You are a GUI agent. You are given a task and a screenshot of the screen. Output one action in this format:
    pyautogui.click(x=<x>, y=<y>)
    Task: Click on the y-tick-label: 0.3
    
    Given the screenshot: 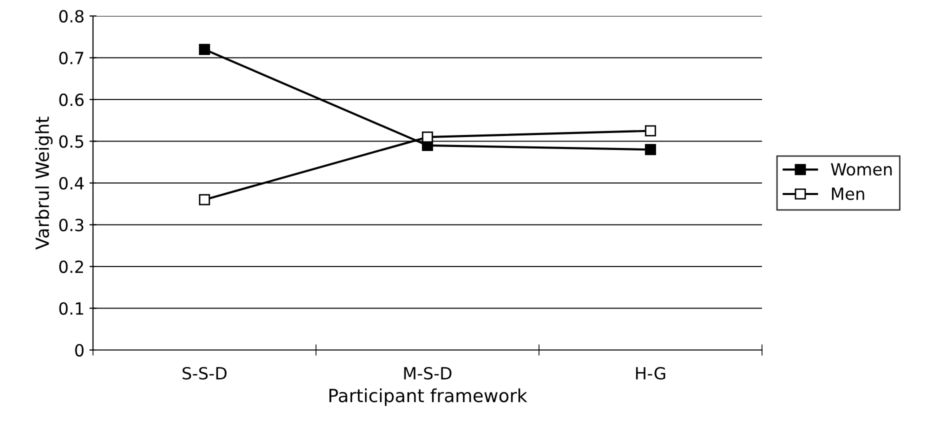 What is the action you would take?
    pyautogui.click(x=71, y=225)
    